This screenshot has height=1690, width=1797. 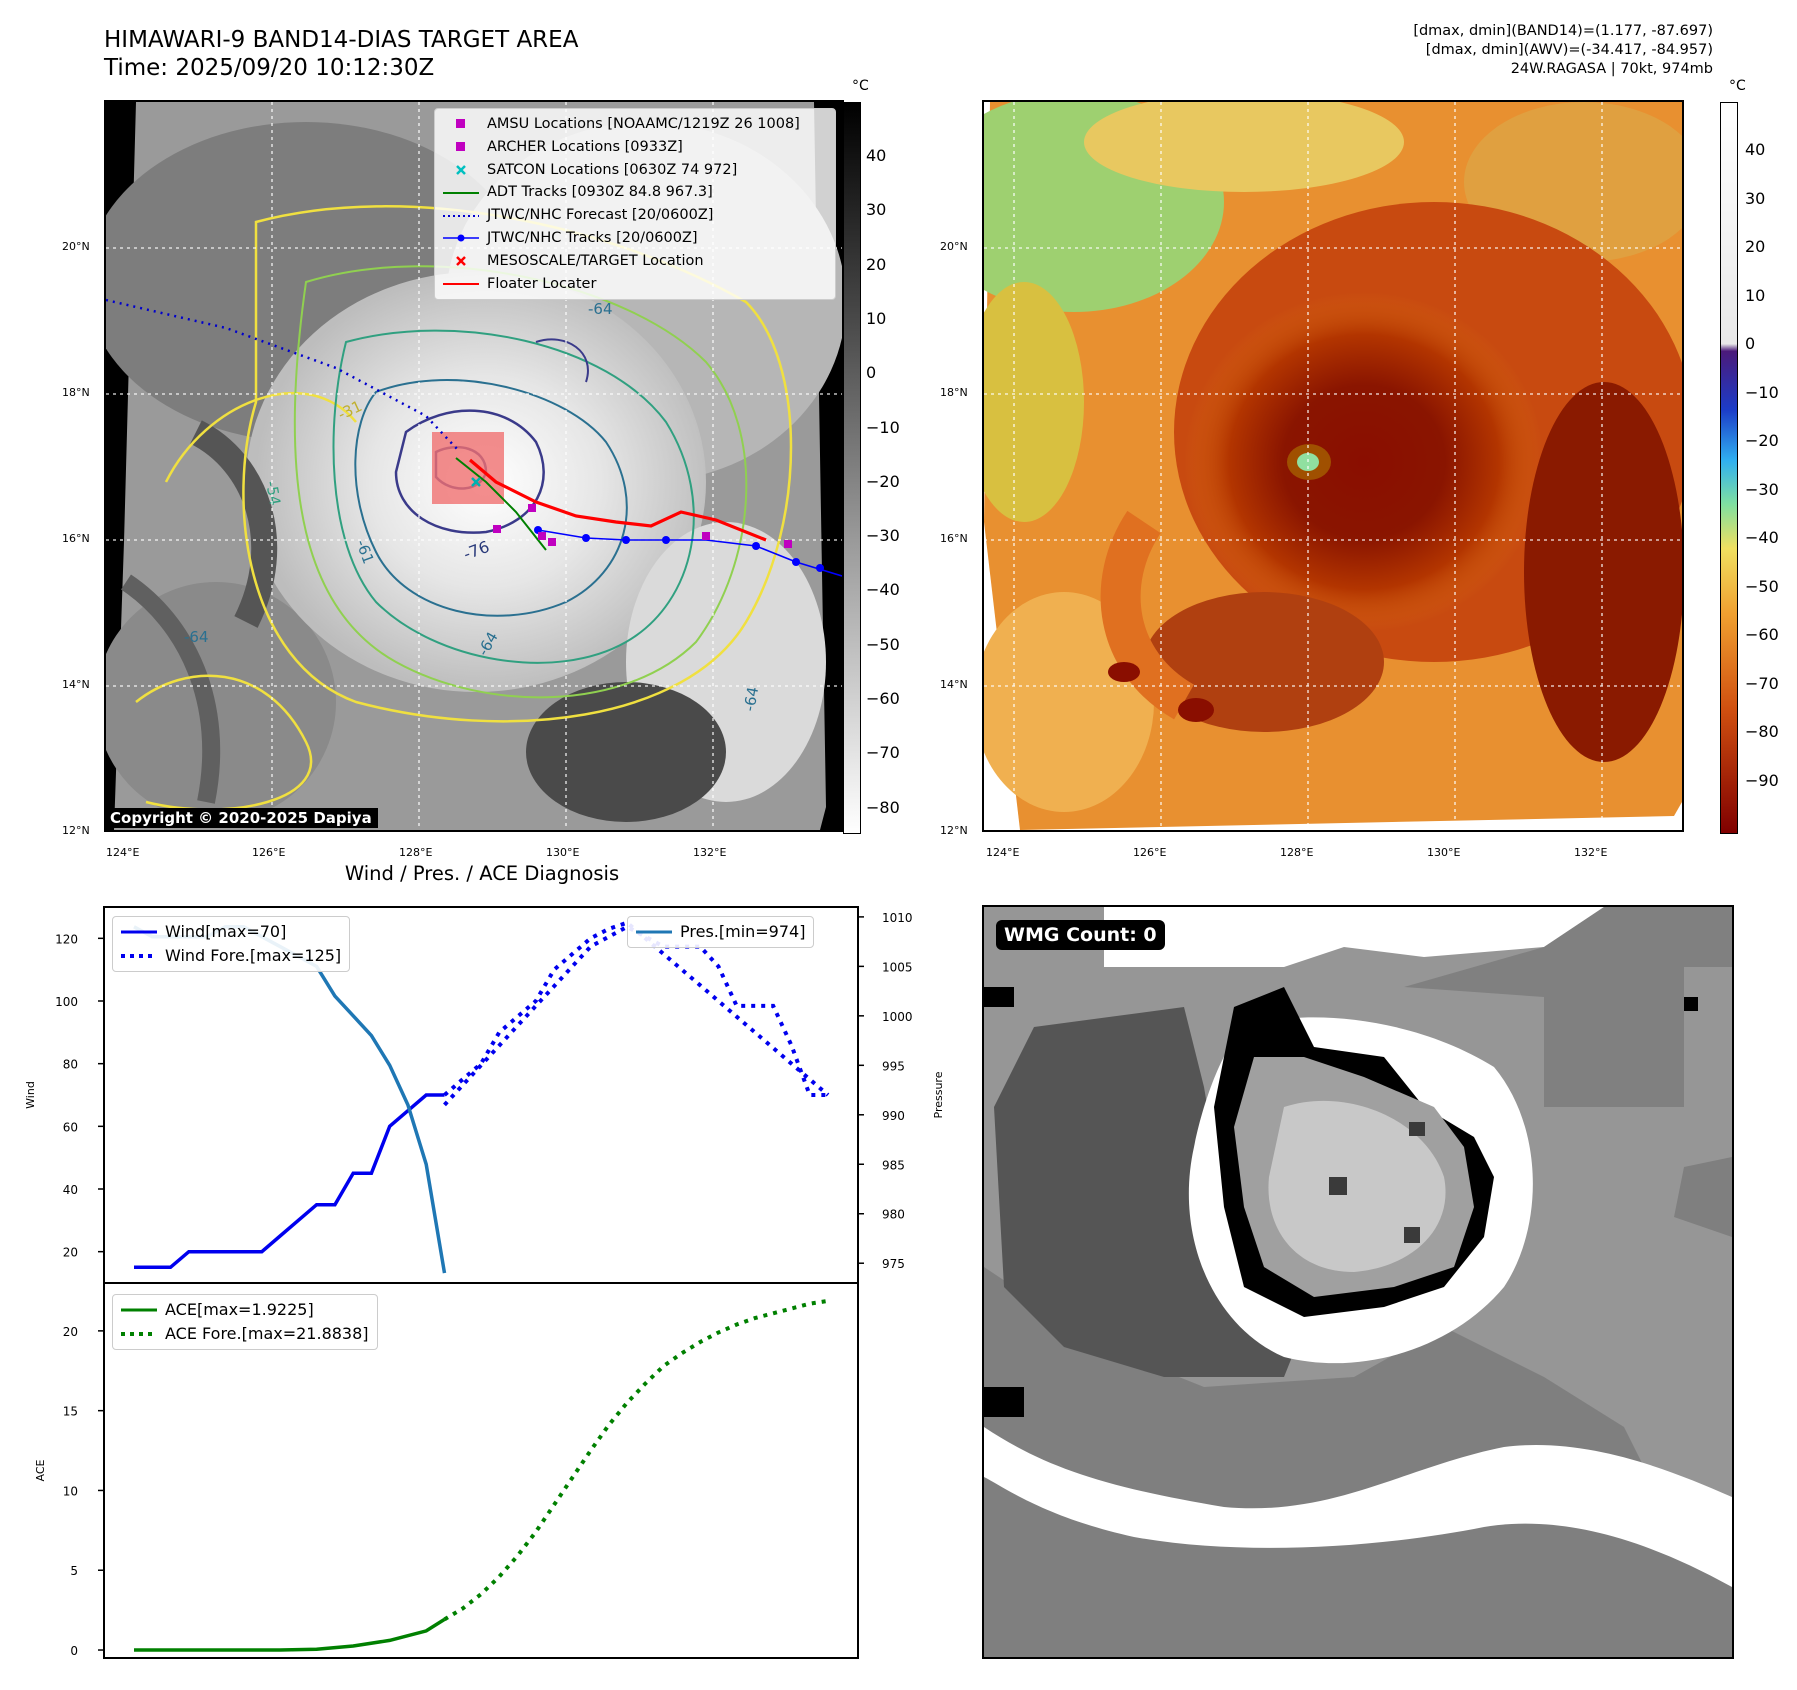 I want to click on legend-item: AMSU Locations [NOAAMC/1219Z 26 1008], so click(x=635, y=124).